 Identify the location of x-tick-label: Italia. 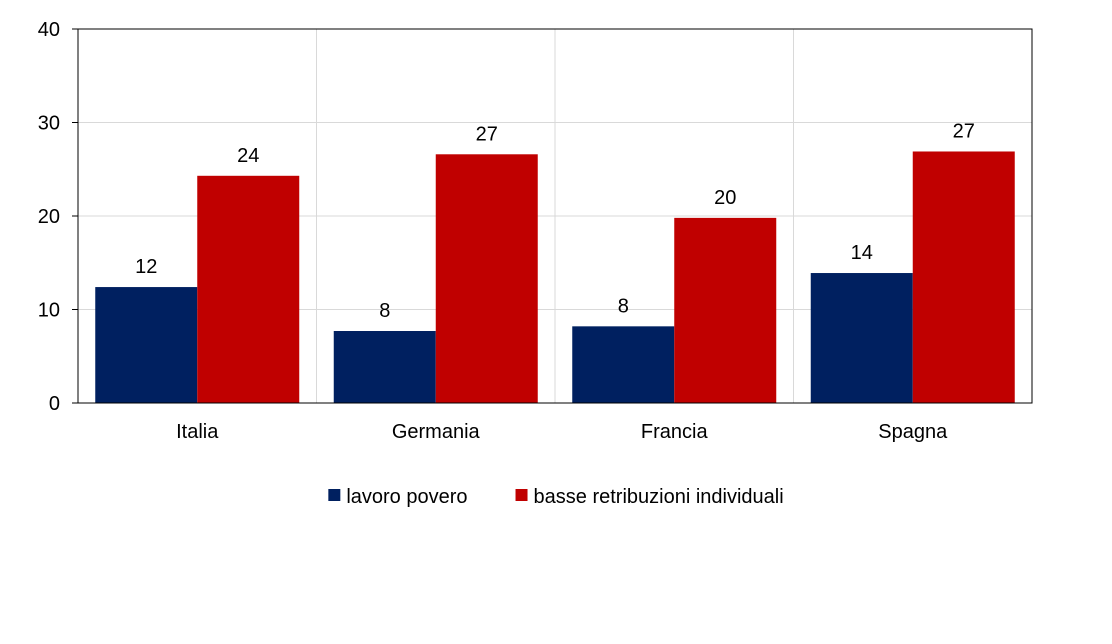
(197, 432).